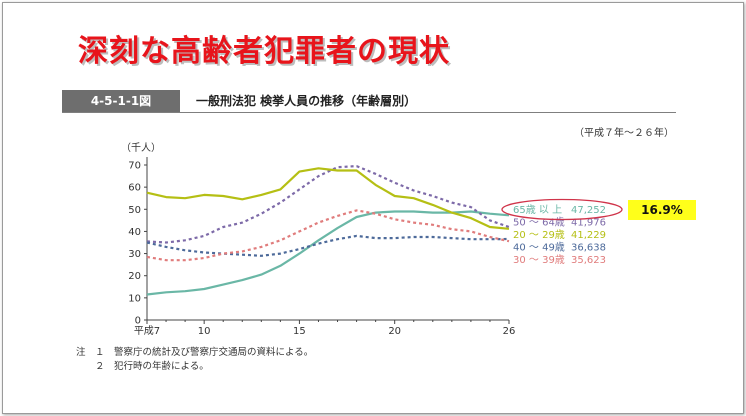 The image size is (746, 416). Describe the element at coordinates (141, 148) in the screenshot. I see `y-axis-unit: （千人）` at that location.